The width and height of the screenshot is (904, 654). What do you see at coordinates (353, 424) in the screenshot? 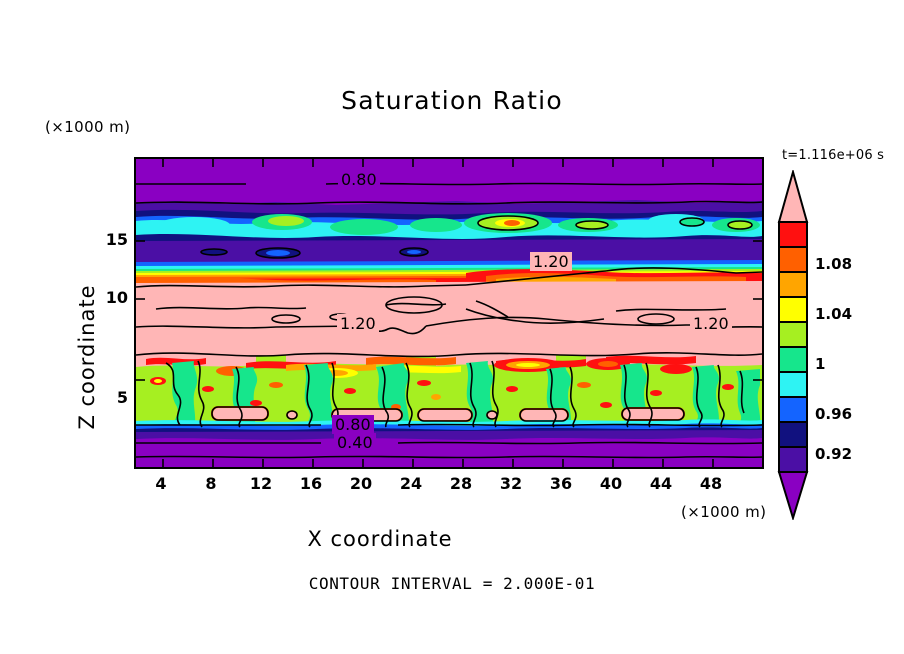
I see `contour-label-4: 0.80` at bounding box center [353, 424].